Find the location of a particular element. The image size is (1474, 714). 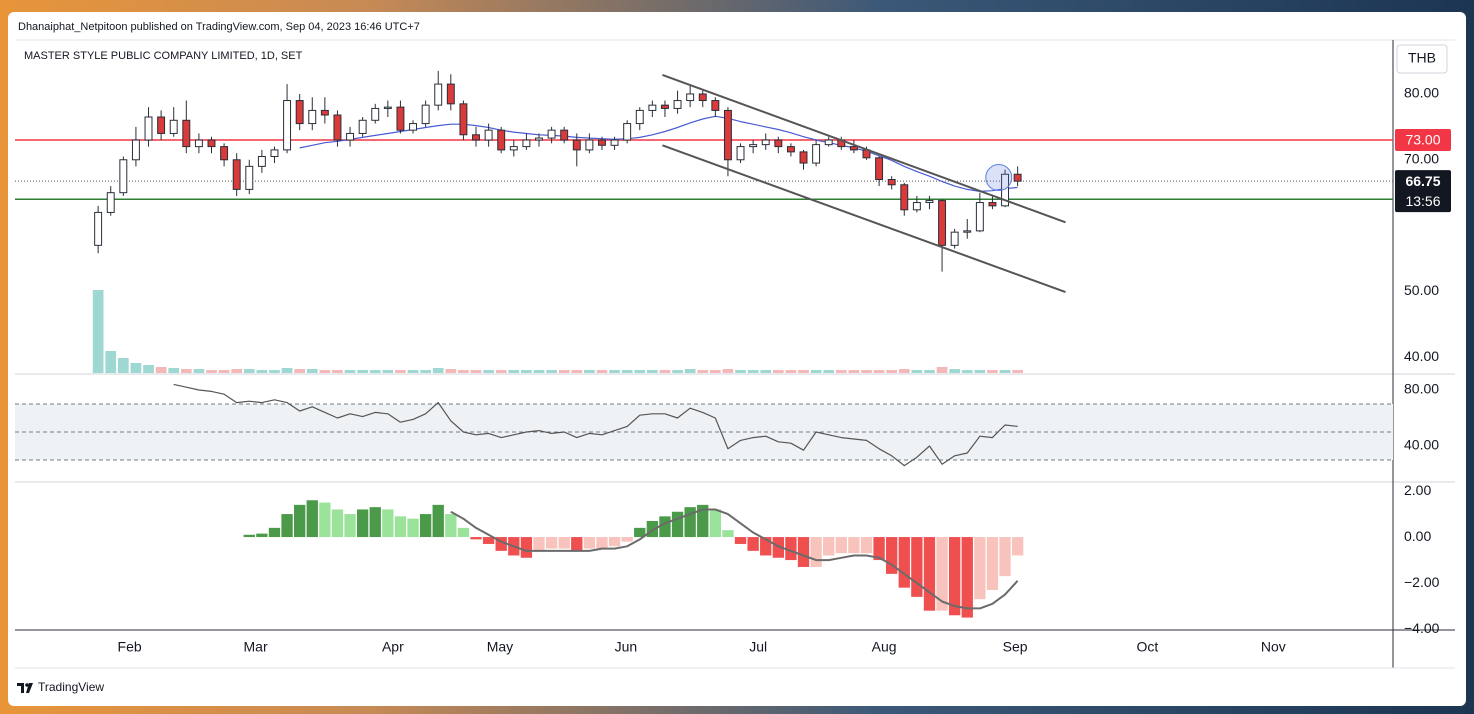

x-tick-label: Sep is located at coordinates (1015, 647).